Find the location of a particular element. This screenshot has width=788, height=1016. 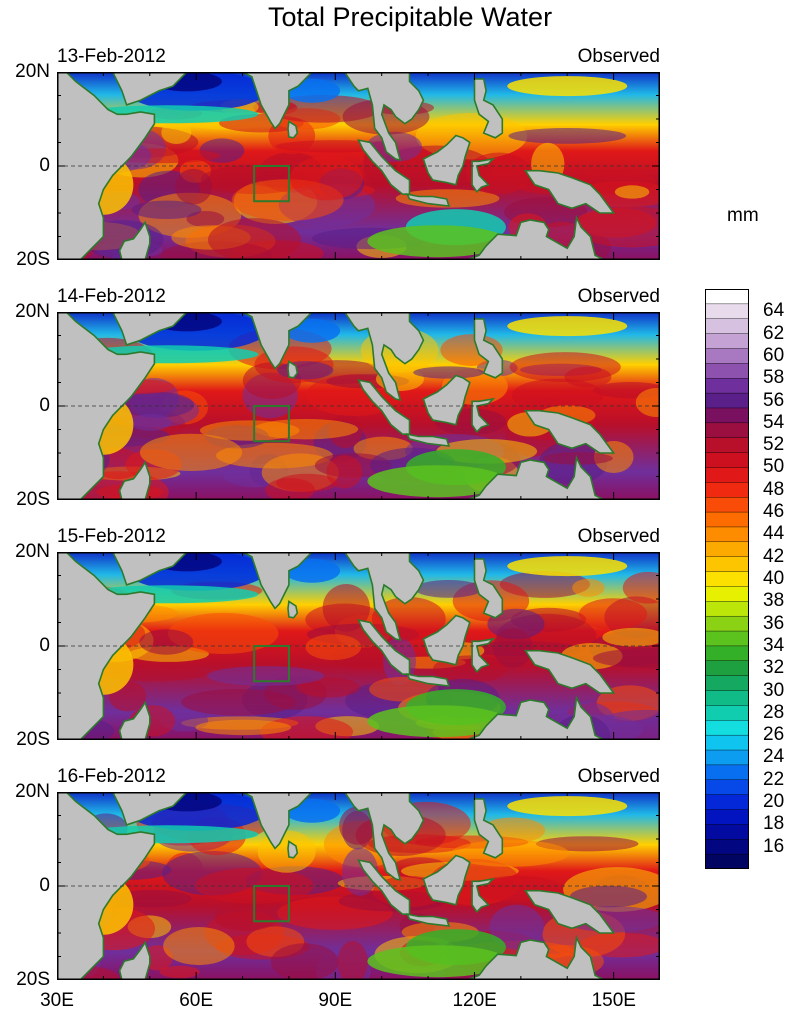

panel-date-label: 16-Feb-2012 is located at coordinates (111, 776).